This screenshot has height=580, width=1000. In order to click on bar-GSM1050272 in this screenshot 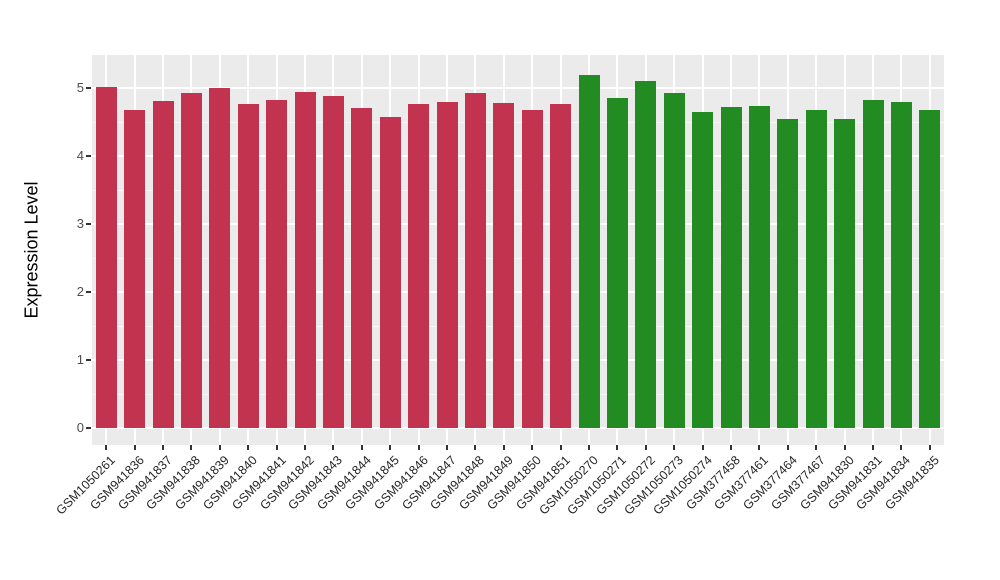, I will do `click(646, 254)`.